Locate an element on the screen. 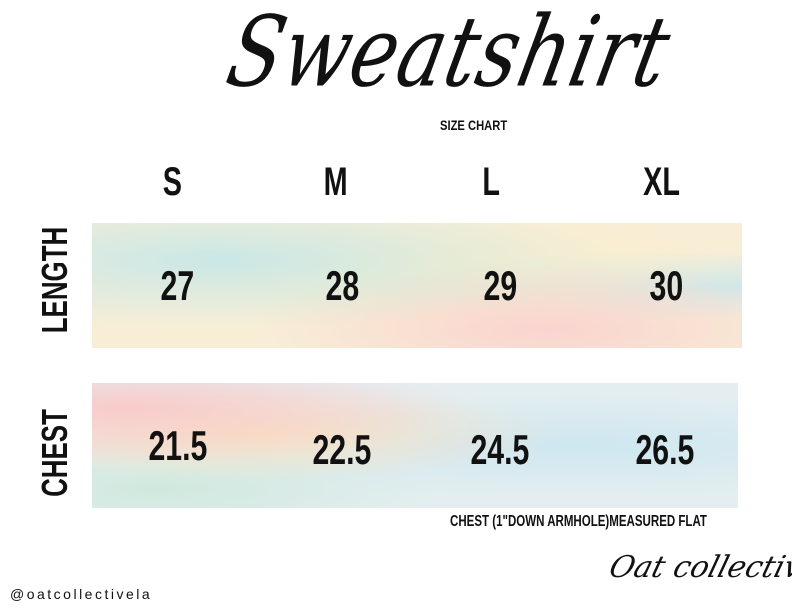  length-value-xl: 30 is located at coordinates (666, 285).